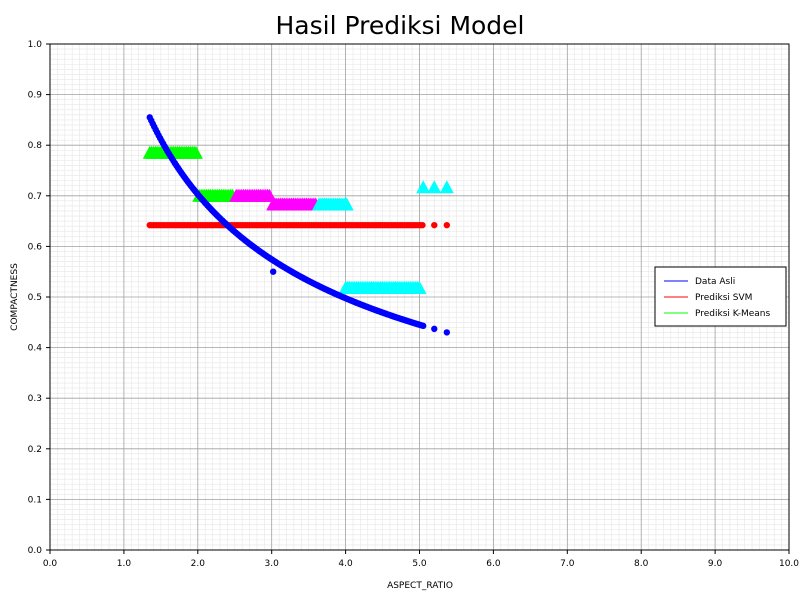  Describe the element at coordinates (789, 564) in the screenshot. I see `x-tick-label: 10.0` at that location.